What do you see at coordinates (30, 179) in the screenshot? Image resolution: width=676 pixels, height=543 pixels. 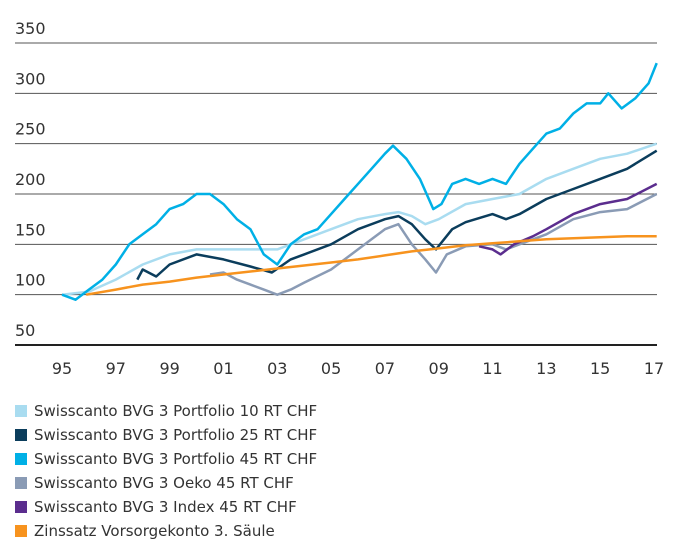 I see `y-tick-label: 200` at bounding box center [30, 179].